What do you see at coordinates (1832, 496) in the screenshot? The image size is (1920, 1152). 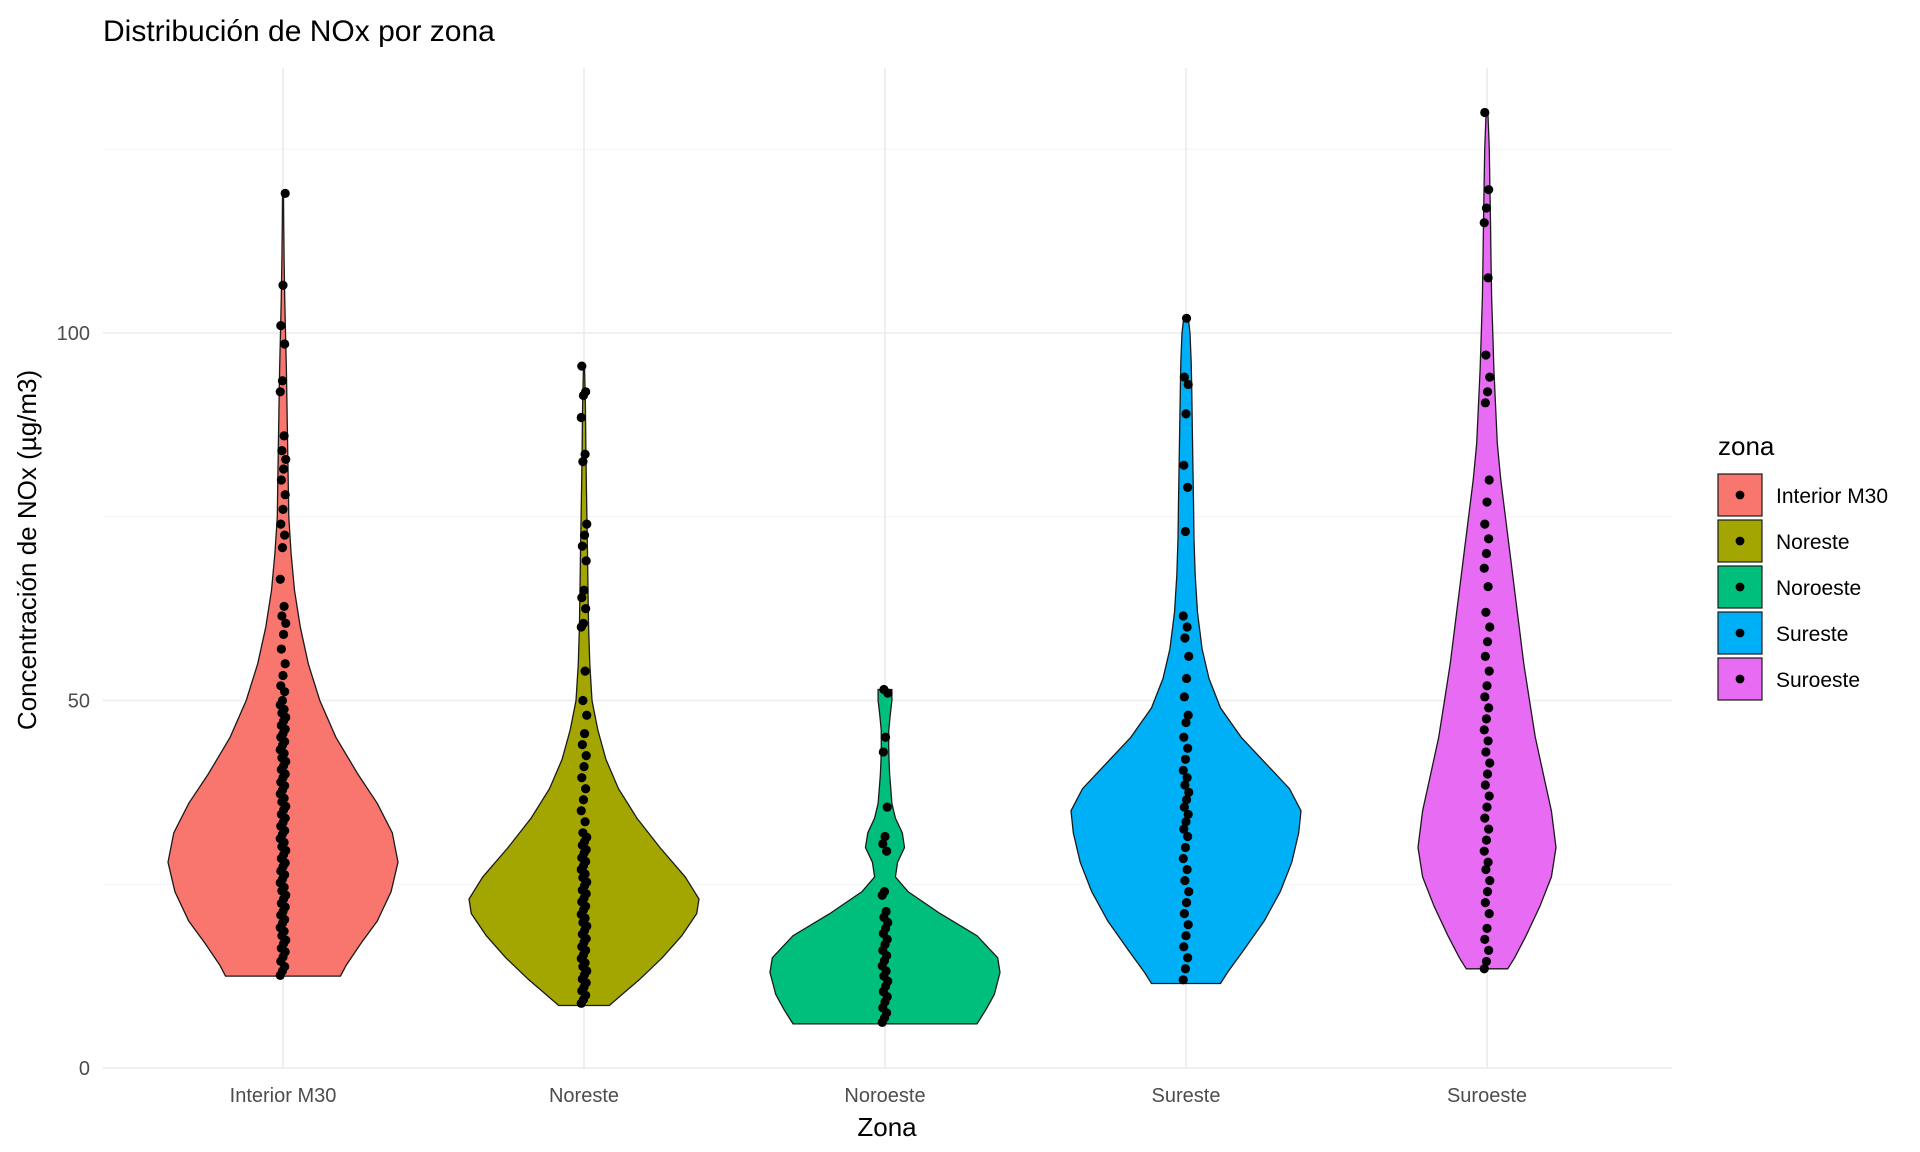 I see `legend-label: Interior M30` at bounding box center [1832, 496].